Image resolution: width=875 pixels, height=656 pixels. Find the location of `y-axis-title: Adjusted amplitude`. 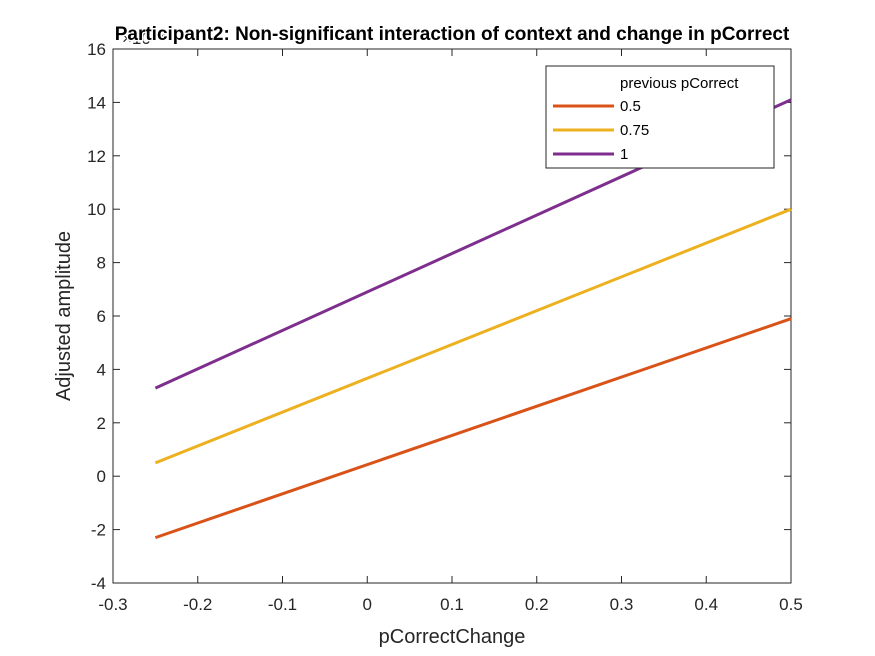

y-axis-title: Adjusted amplitude is located at coordinates (64, 316).